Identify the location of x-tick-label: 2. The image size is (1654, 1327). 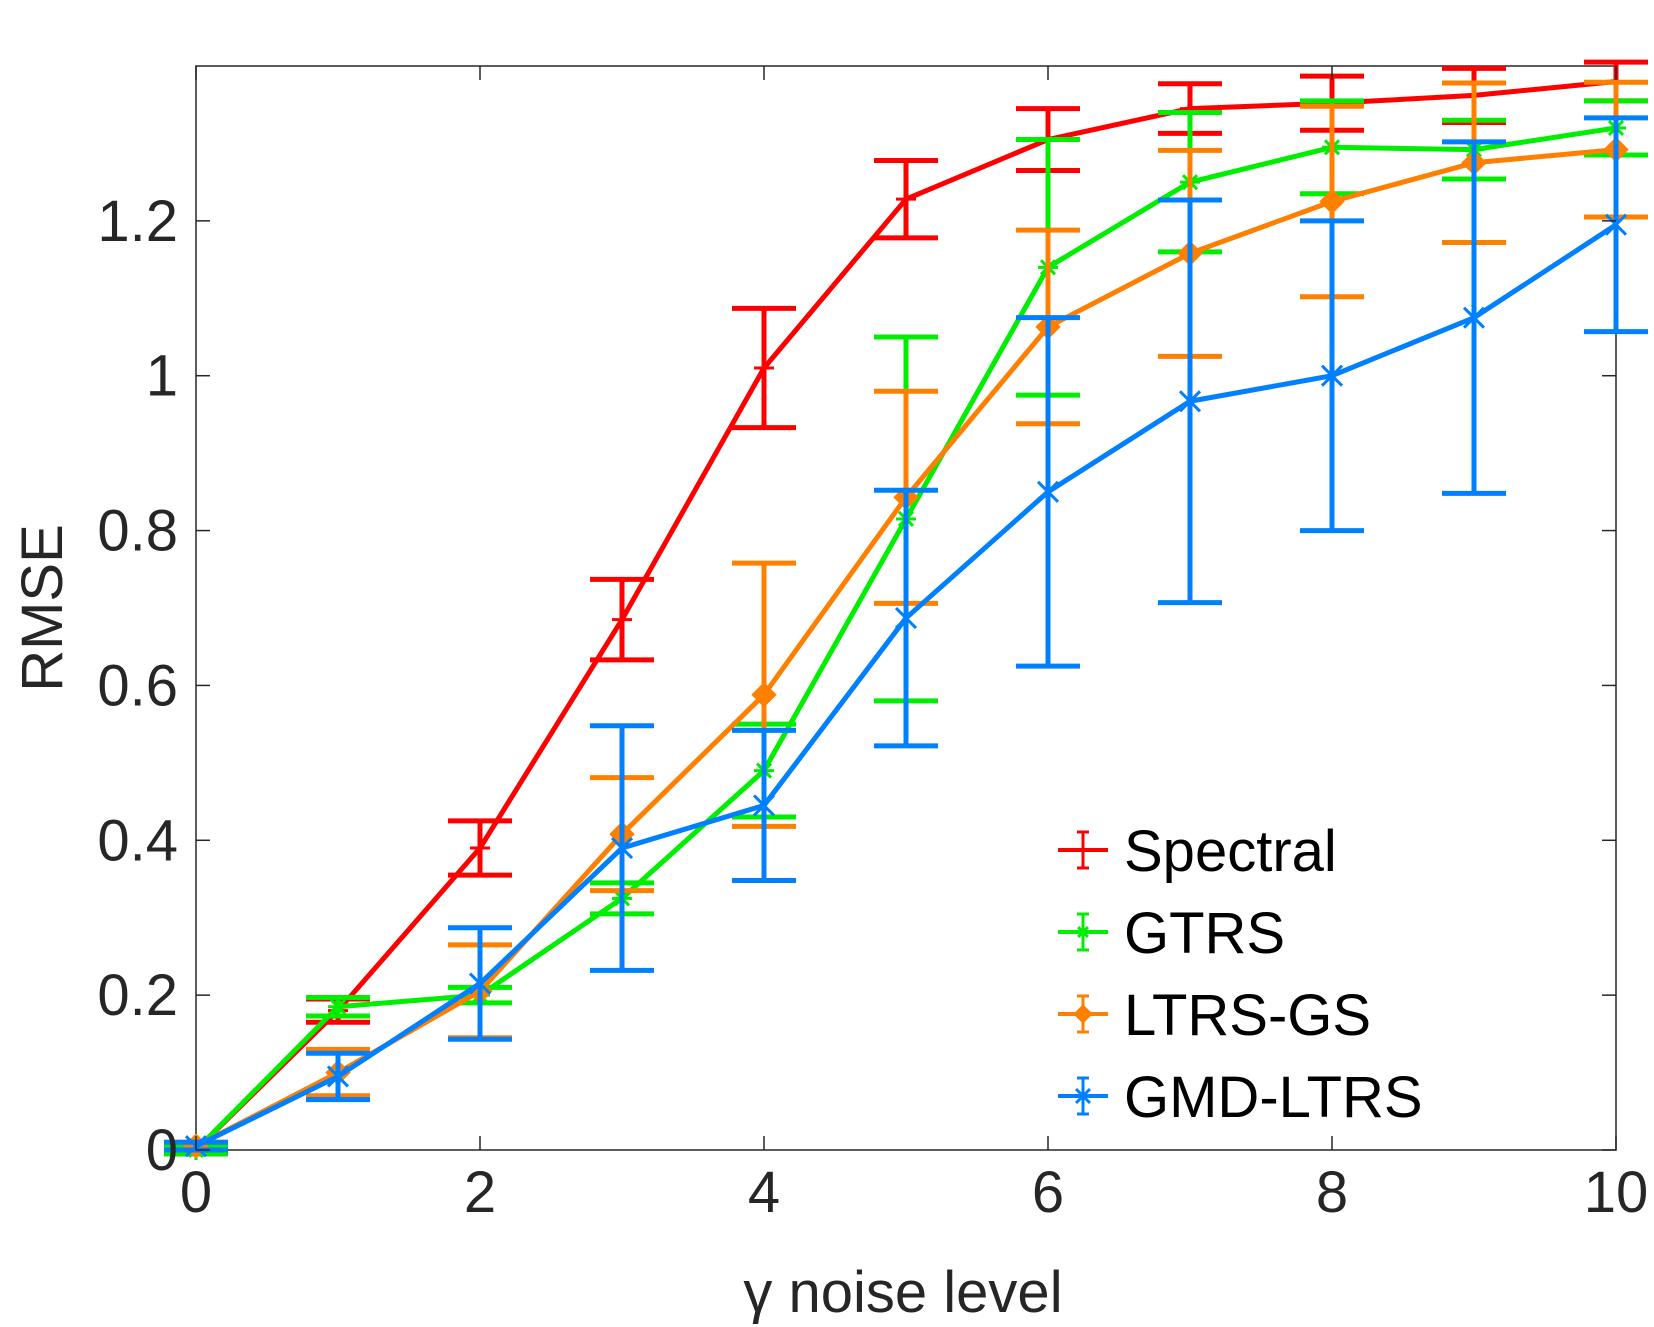
(480, 1192).